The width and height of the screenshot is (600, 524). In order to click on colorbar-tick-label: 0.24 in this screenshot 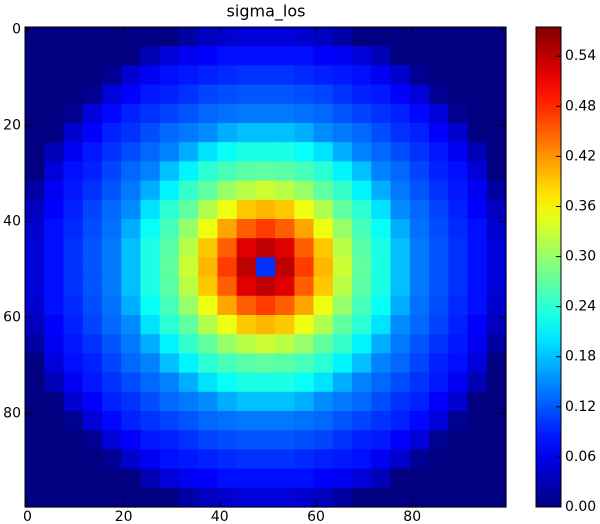, I will do `click(580, 307)`.